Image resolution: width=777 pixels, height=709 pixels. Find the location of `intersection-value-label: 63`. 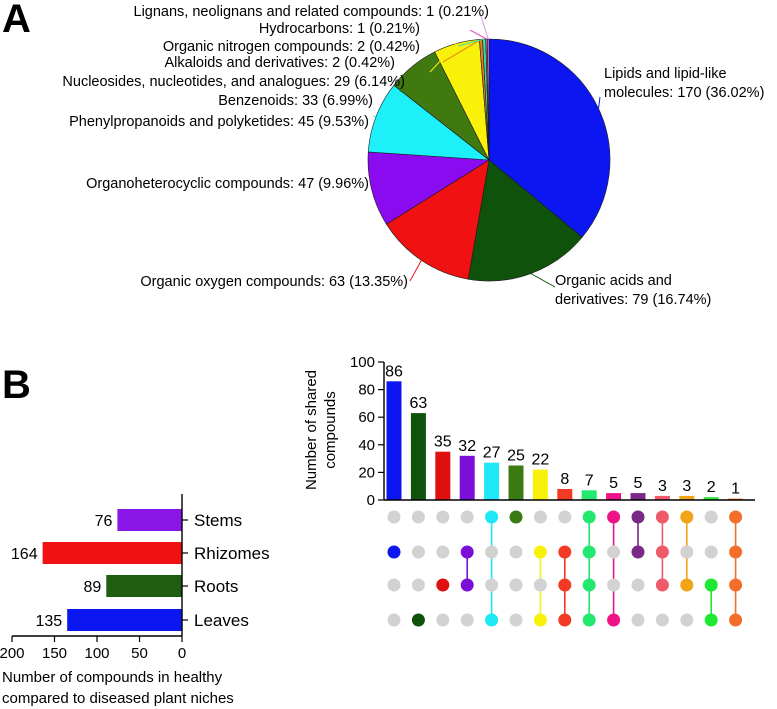

intersection-value-label: 63 is located at coordinates (419, 403).